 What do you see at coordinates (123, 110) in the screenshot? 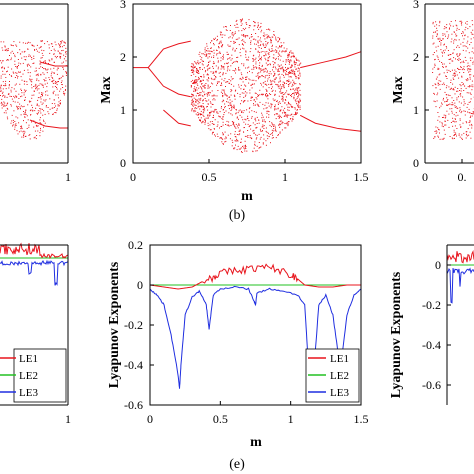
I see `y-tick-label: 1` at bounding box center [123, 110].